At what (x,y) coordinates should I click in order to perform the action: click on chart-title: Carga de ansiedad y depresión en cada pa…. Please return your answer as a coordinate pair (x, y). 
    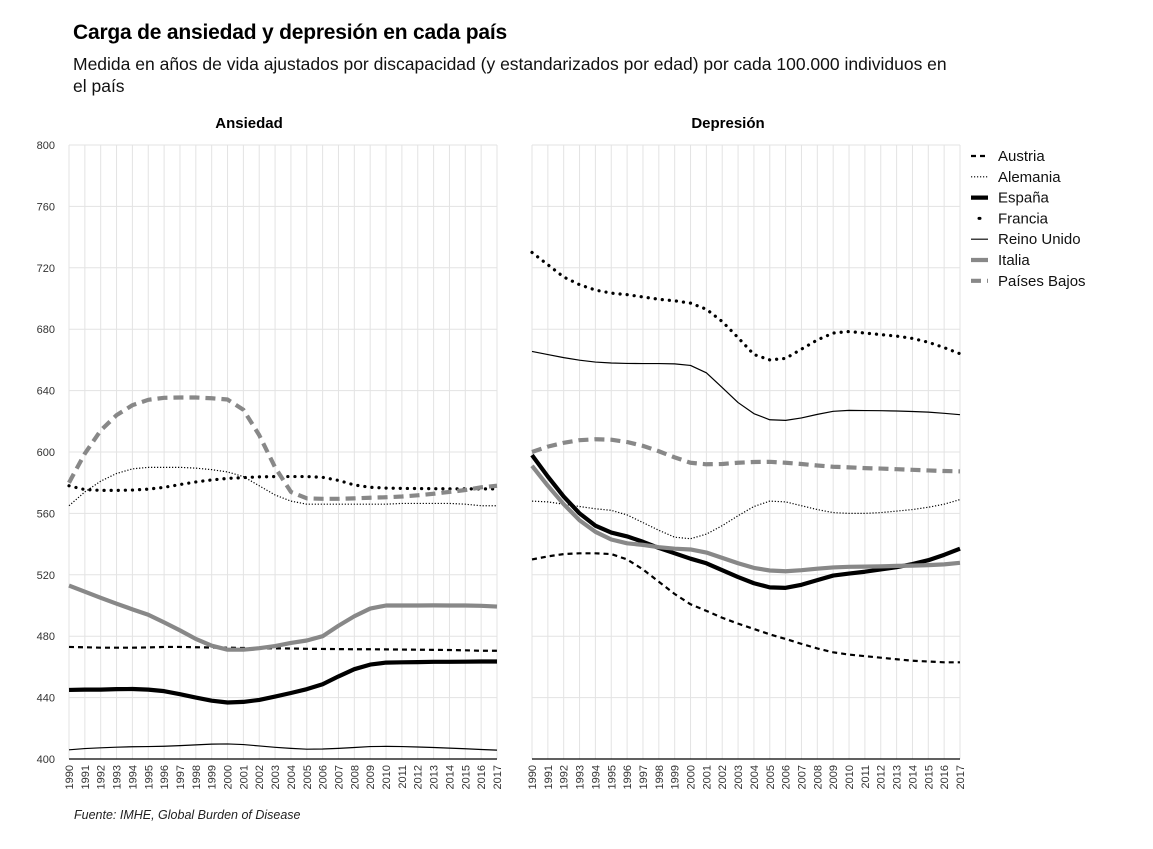
    Looking at the image, I should click on (290, 32).